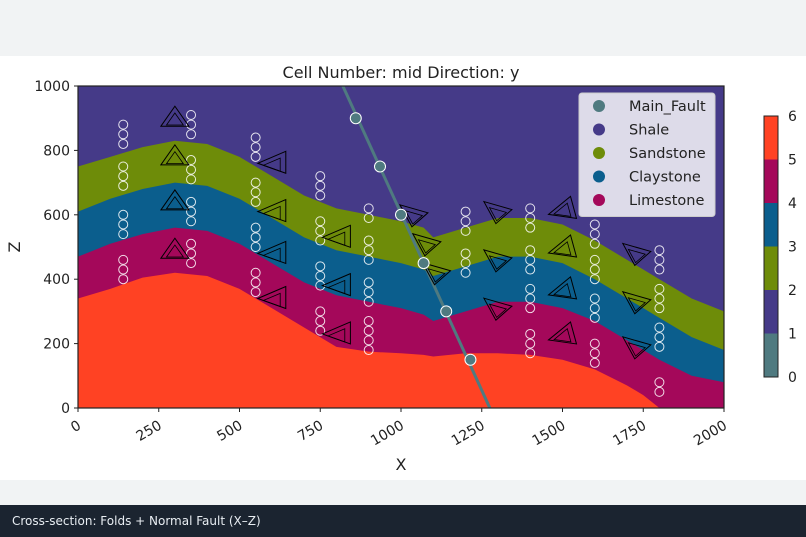  Describe the element at coordinates (665, 178) in the screenshot. I see `legend-label: Claystone` at that location.